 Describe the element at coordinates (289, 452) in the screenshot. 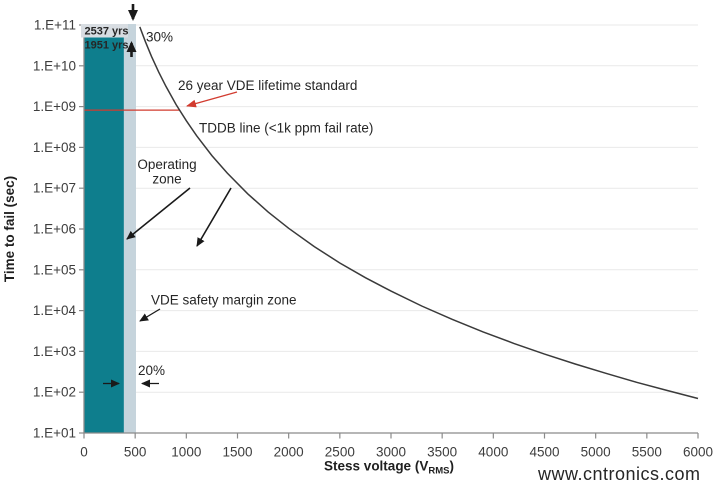

I see `x-tick-label: 2000` at that location.